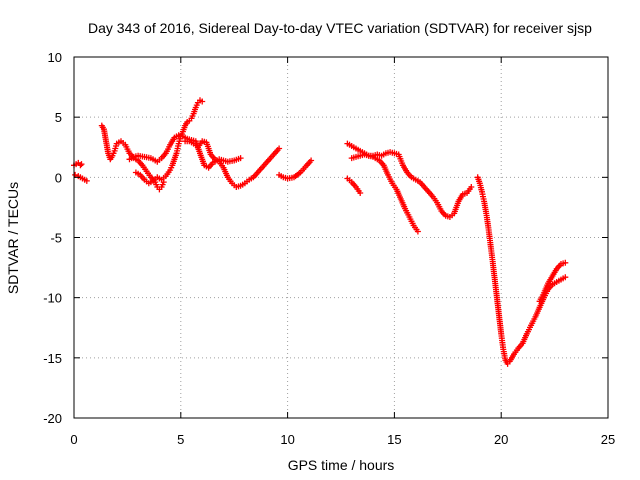 The width and height of the screenshot is (640, 480). I want to click on x-tick-label: 15, so click(394, 439).